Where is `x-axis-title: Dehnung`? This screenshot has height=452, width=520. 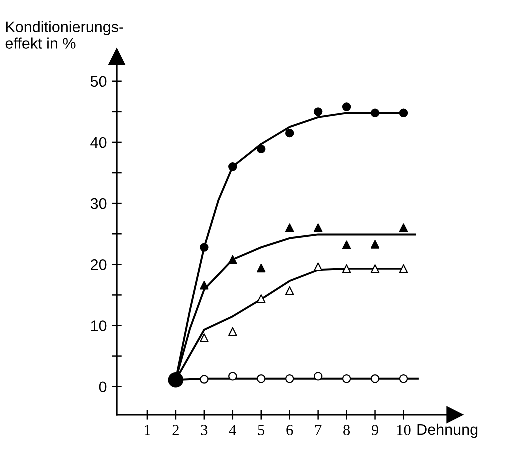
x-axis-title: Dehnung is located at coordinates (448, 431).